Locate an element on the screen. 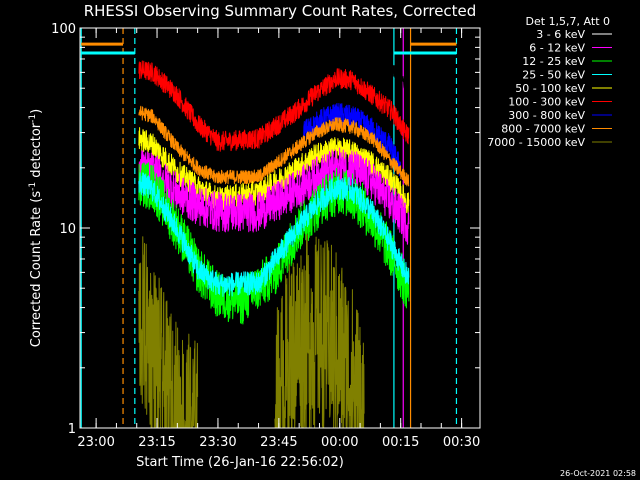  y-axis-label: Corrected Count Rate (s-1 detector-1) is located at coordinates (36, 228).